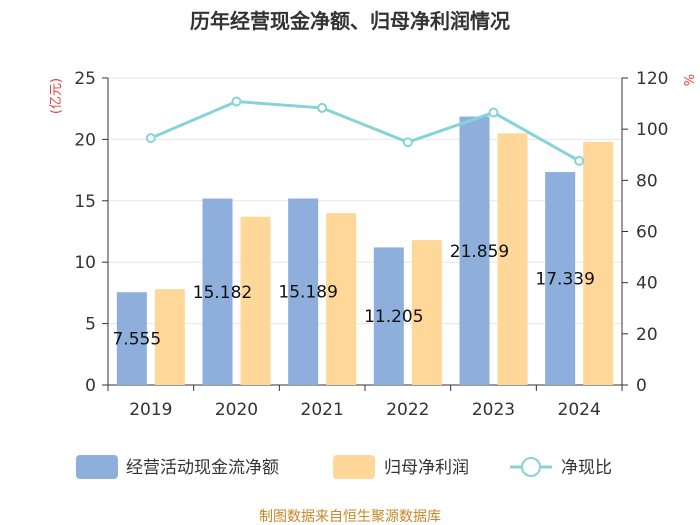 This screenshot has width=700, height=525. What do you see at coordinates (350, 21) in the screenshot?
I see `chart-title: 历年经营现金净额、归母净利润情况` at bounding box center [350, 21].